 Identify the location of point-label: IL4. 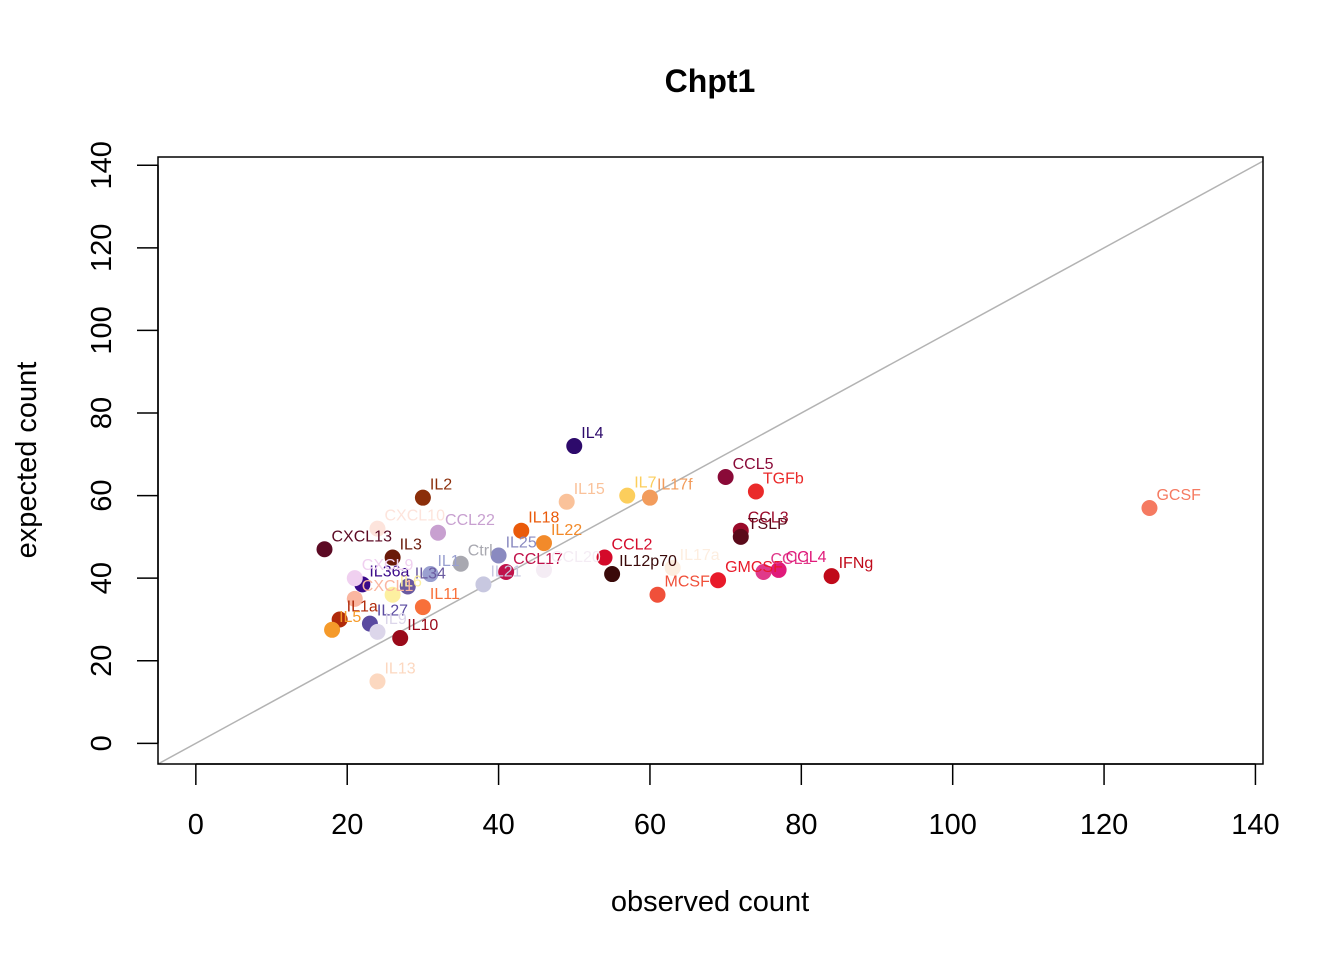
(592, 433).